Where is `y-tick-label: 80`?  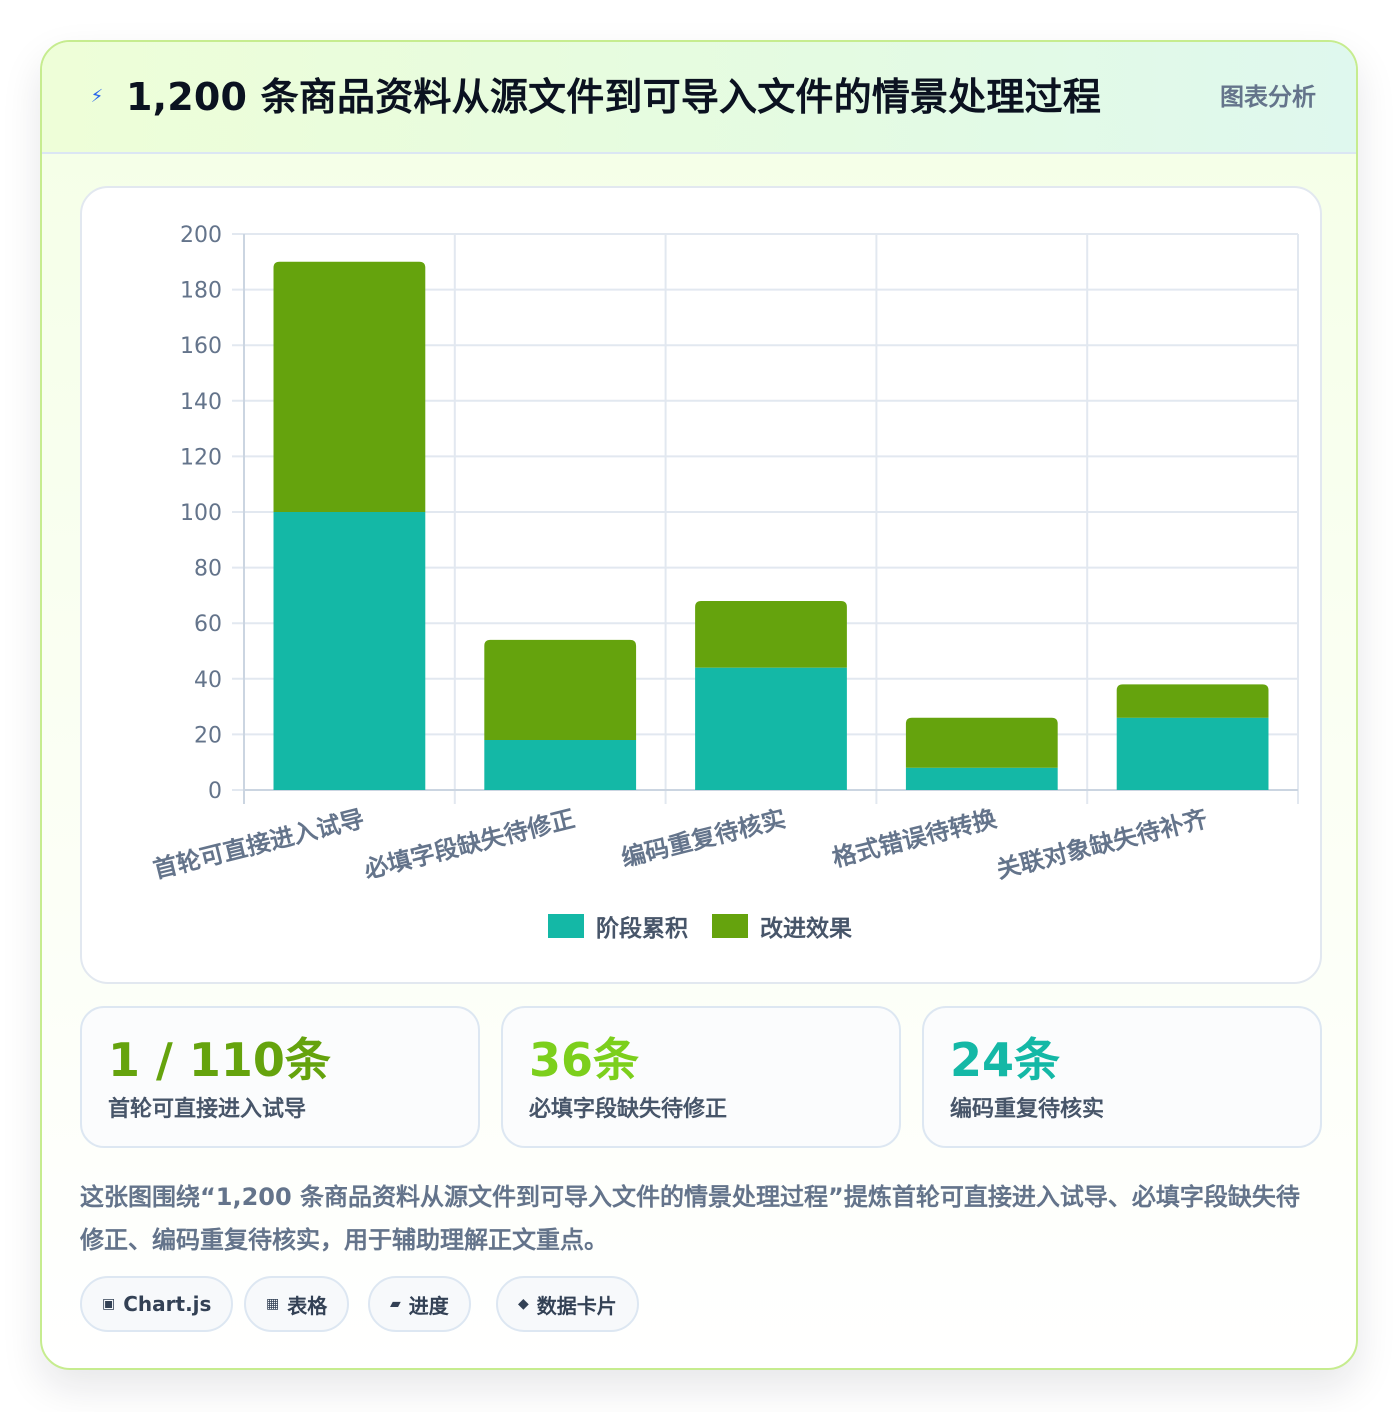 y-tick-label: 80 is located at coordinates (208, 569).